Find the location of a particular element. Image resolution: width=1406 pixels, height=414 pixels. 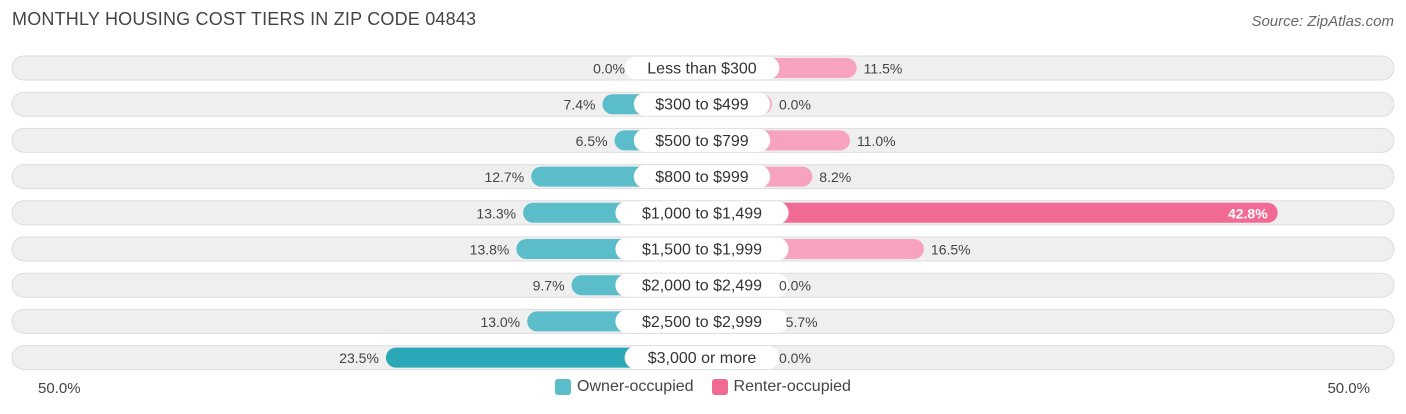

category-label: $800 to $999 is located at coordinates (702, 177).